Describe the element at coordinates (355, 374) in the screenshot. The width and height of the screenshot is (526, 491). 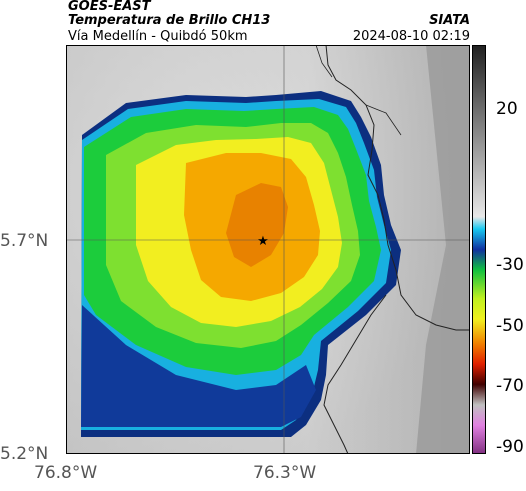
I see `coast-line` at that location.